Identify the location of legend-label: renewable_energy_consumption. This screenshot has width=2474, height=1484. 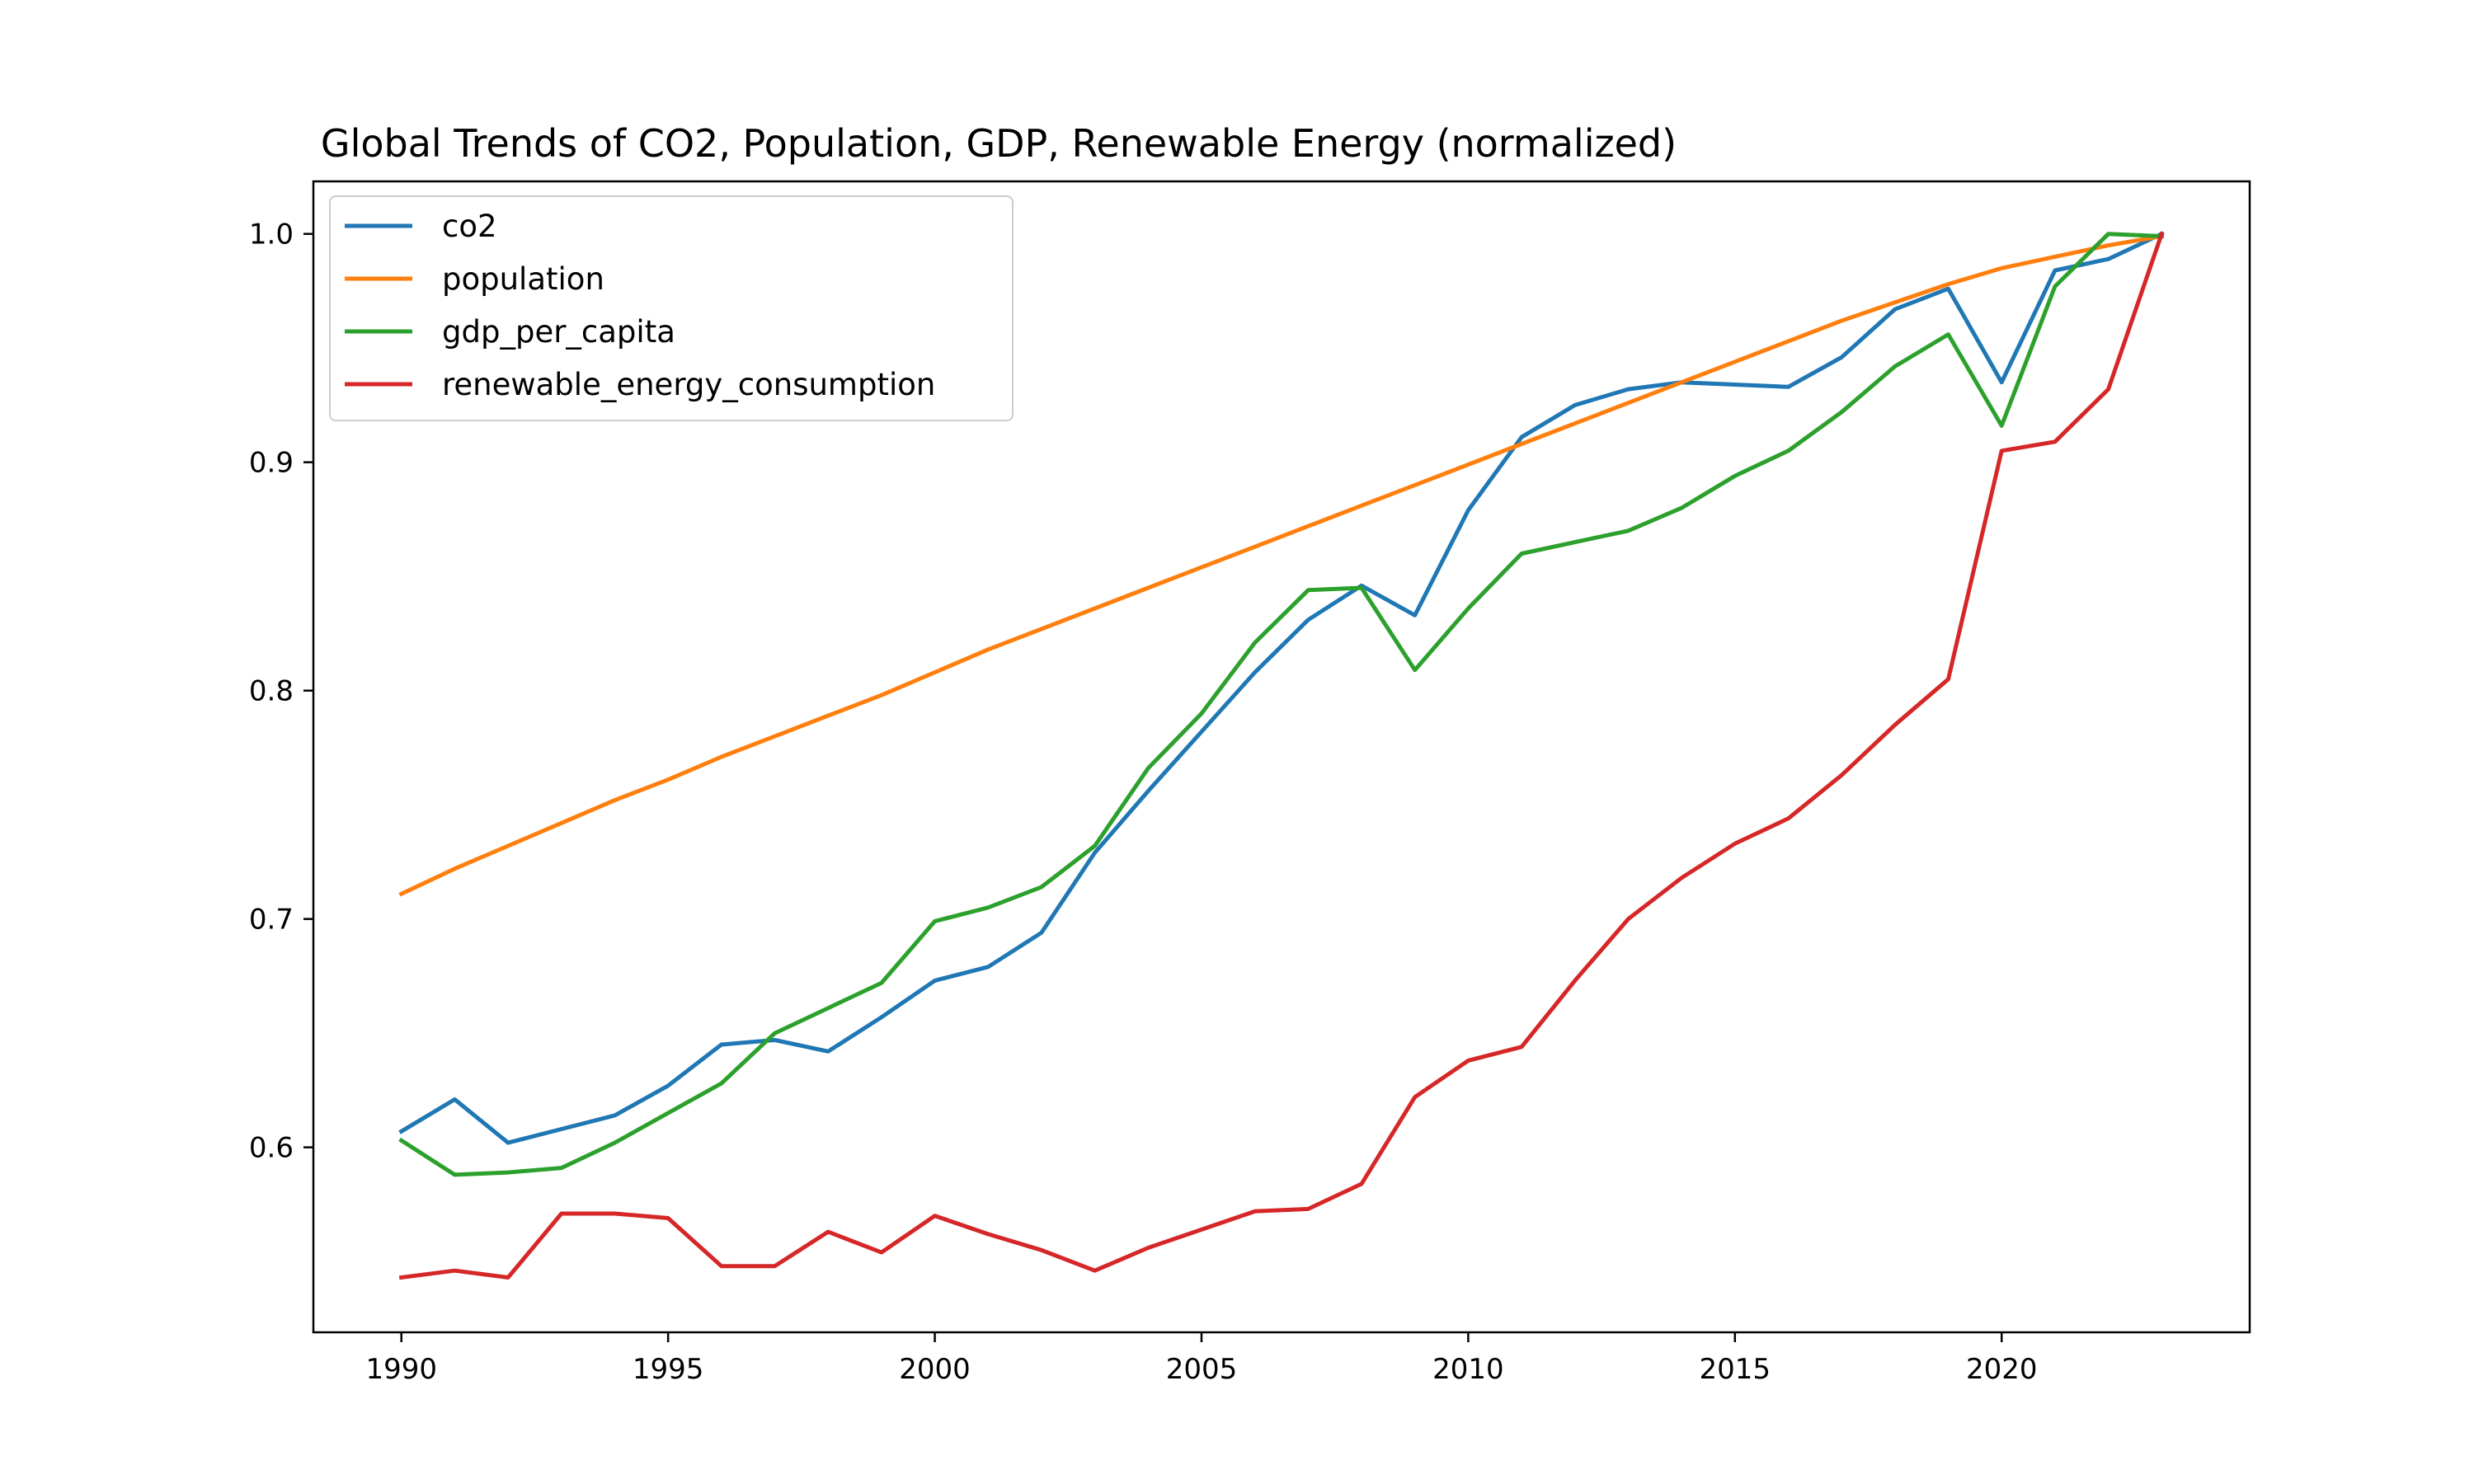
(688, 384).